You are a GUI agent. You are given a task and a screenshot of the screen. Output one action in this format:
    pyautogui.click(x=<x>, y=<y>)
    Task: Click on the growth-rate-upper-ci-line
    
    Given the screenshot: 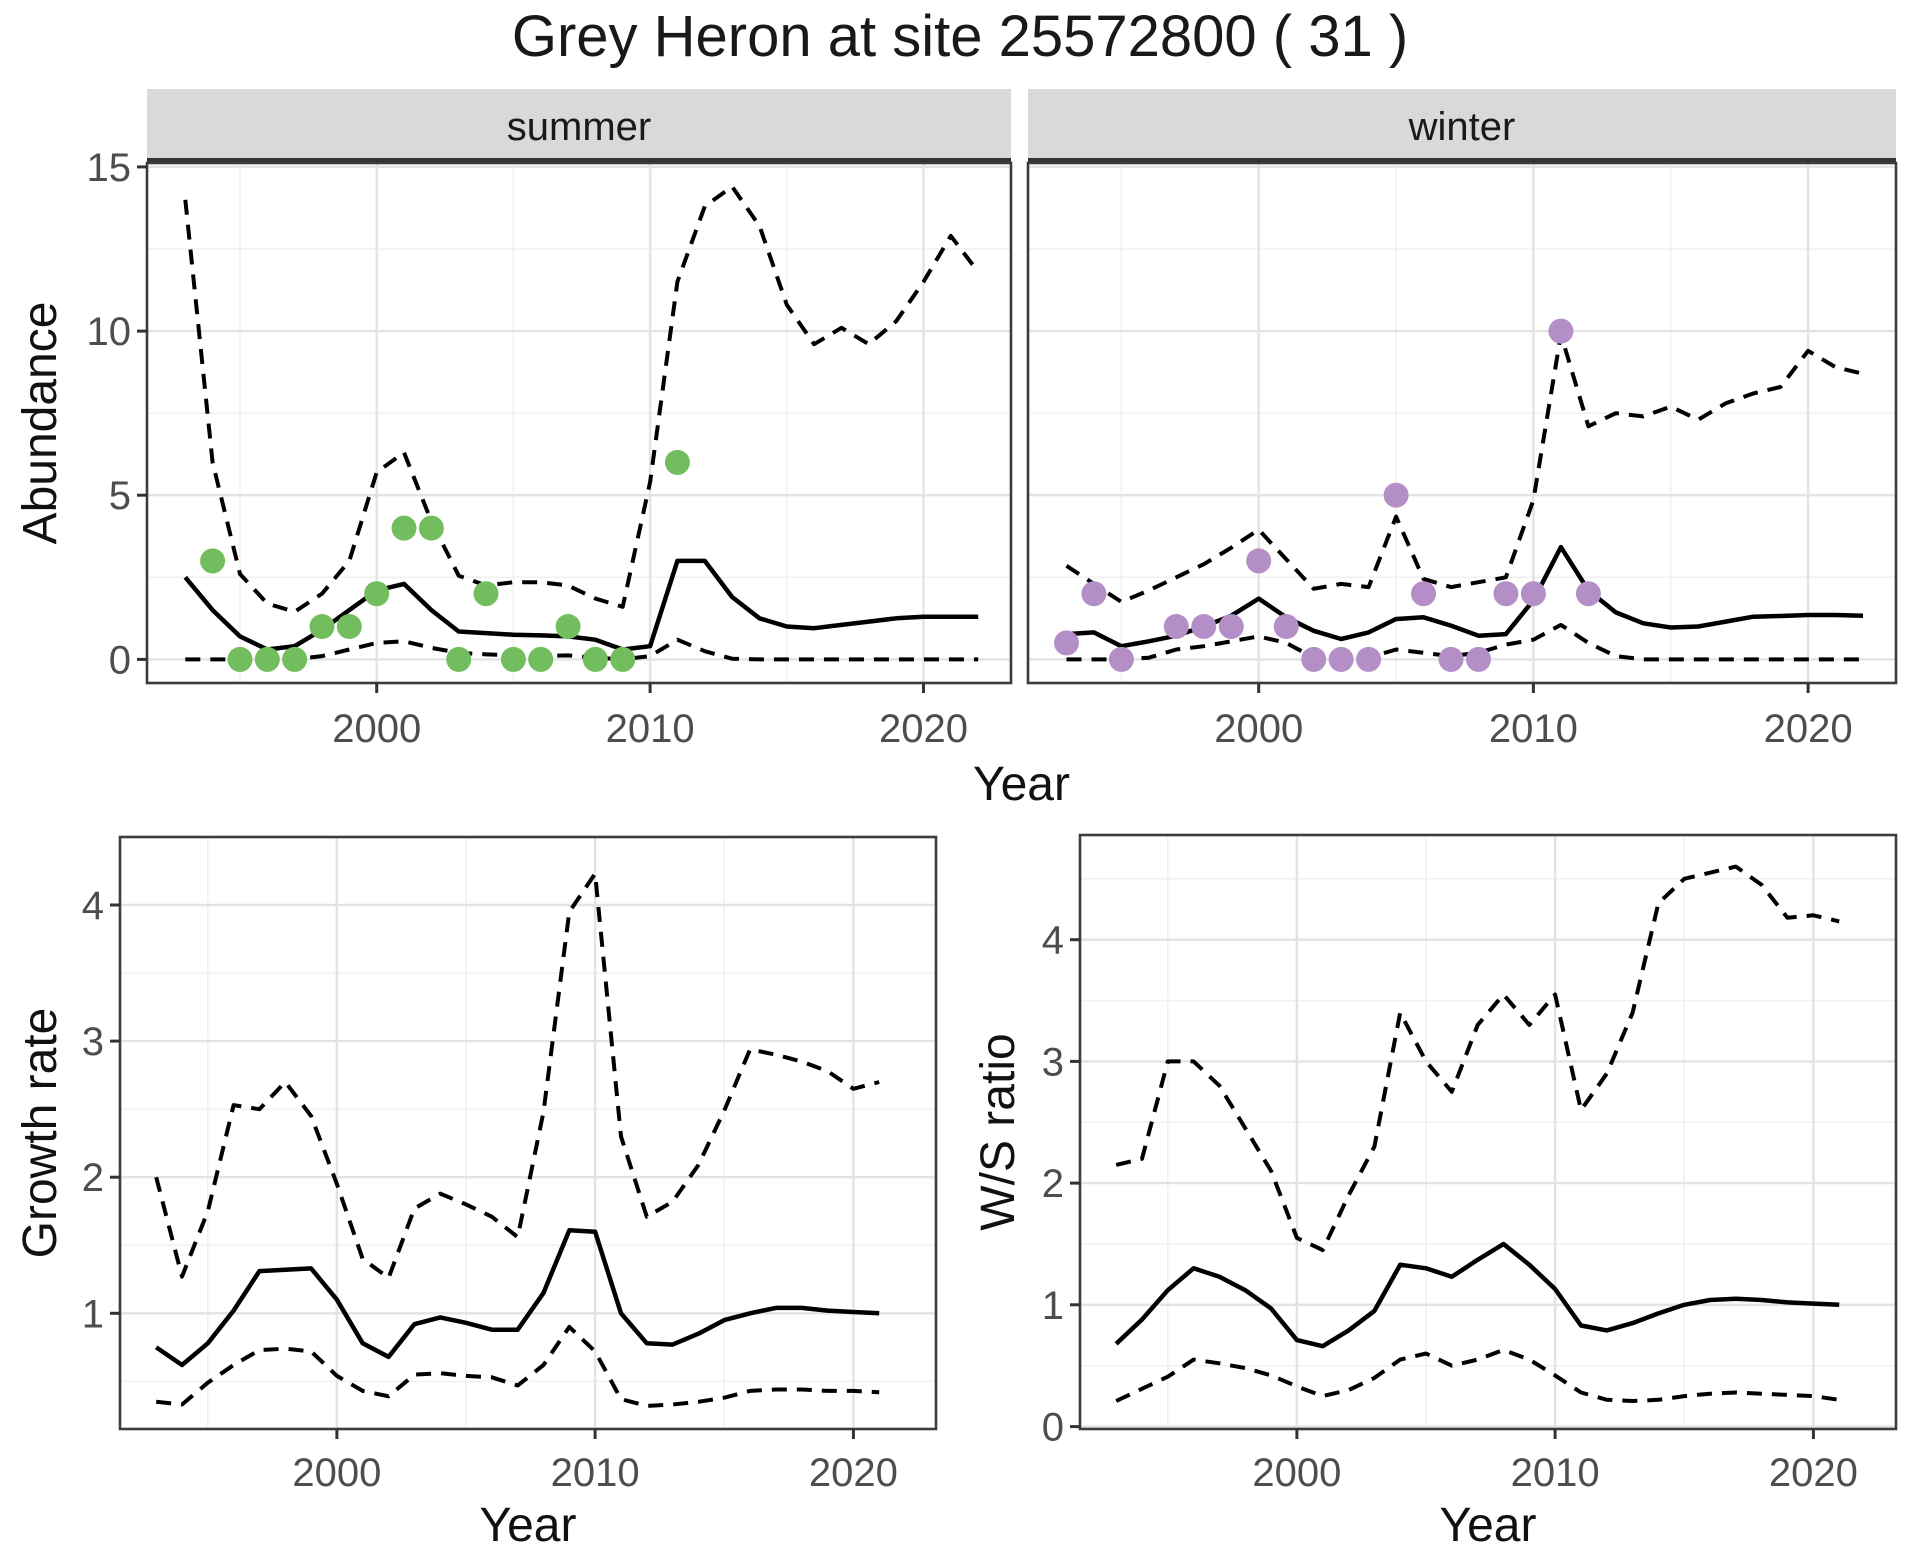 What is the action you would take?
    pyautogui.click(x=517, y=1075)
    